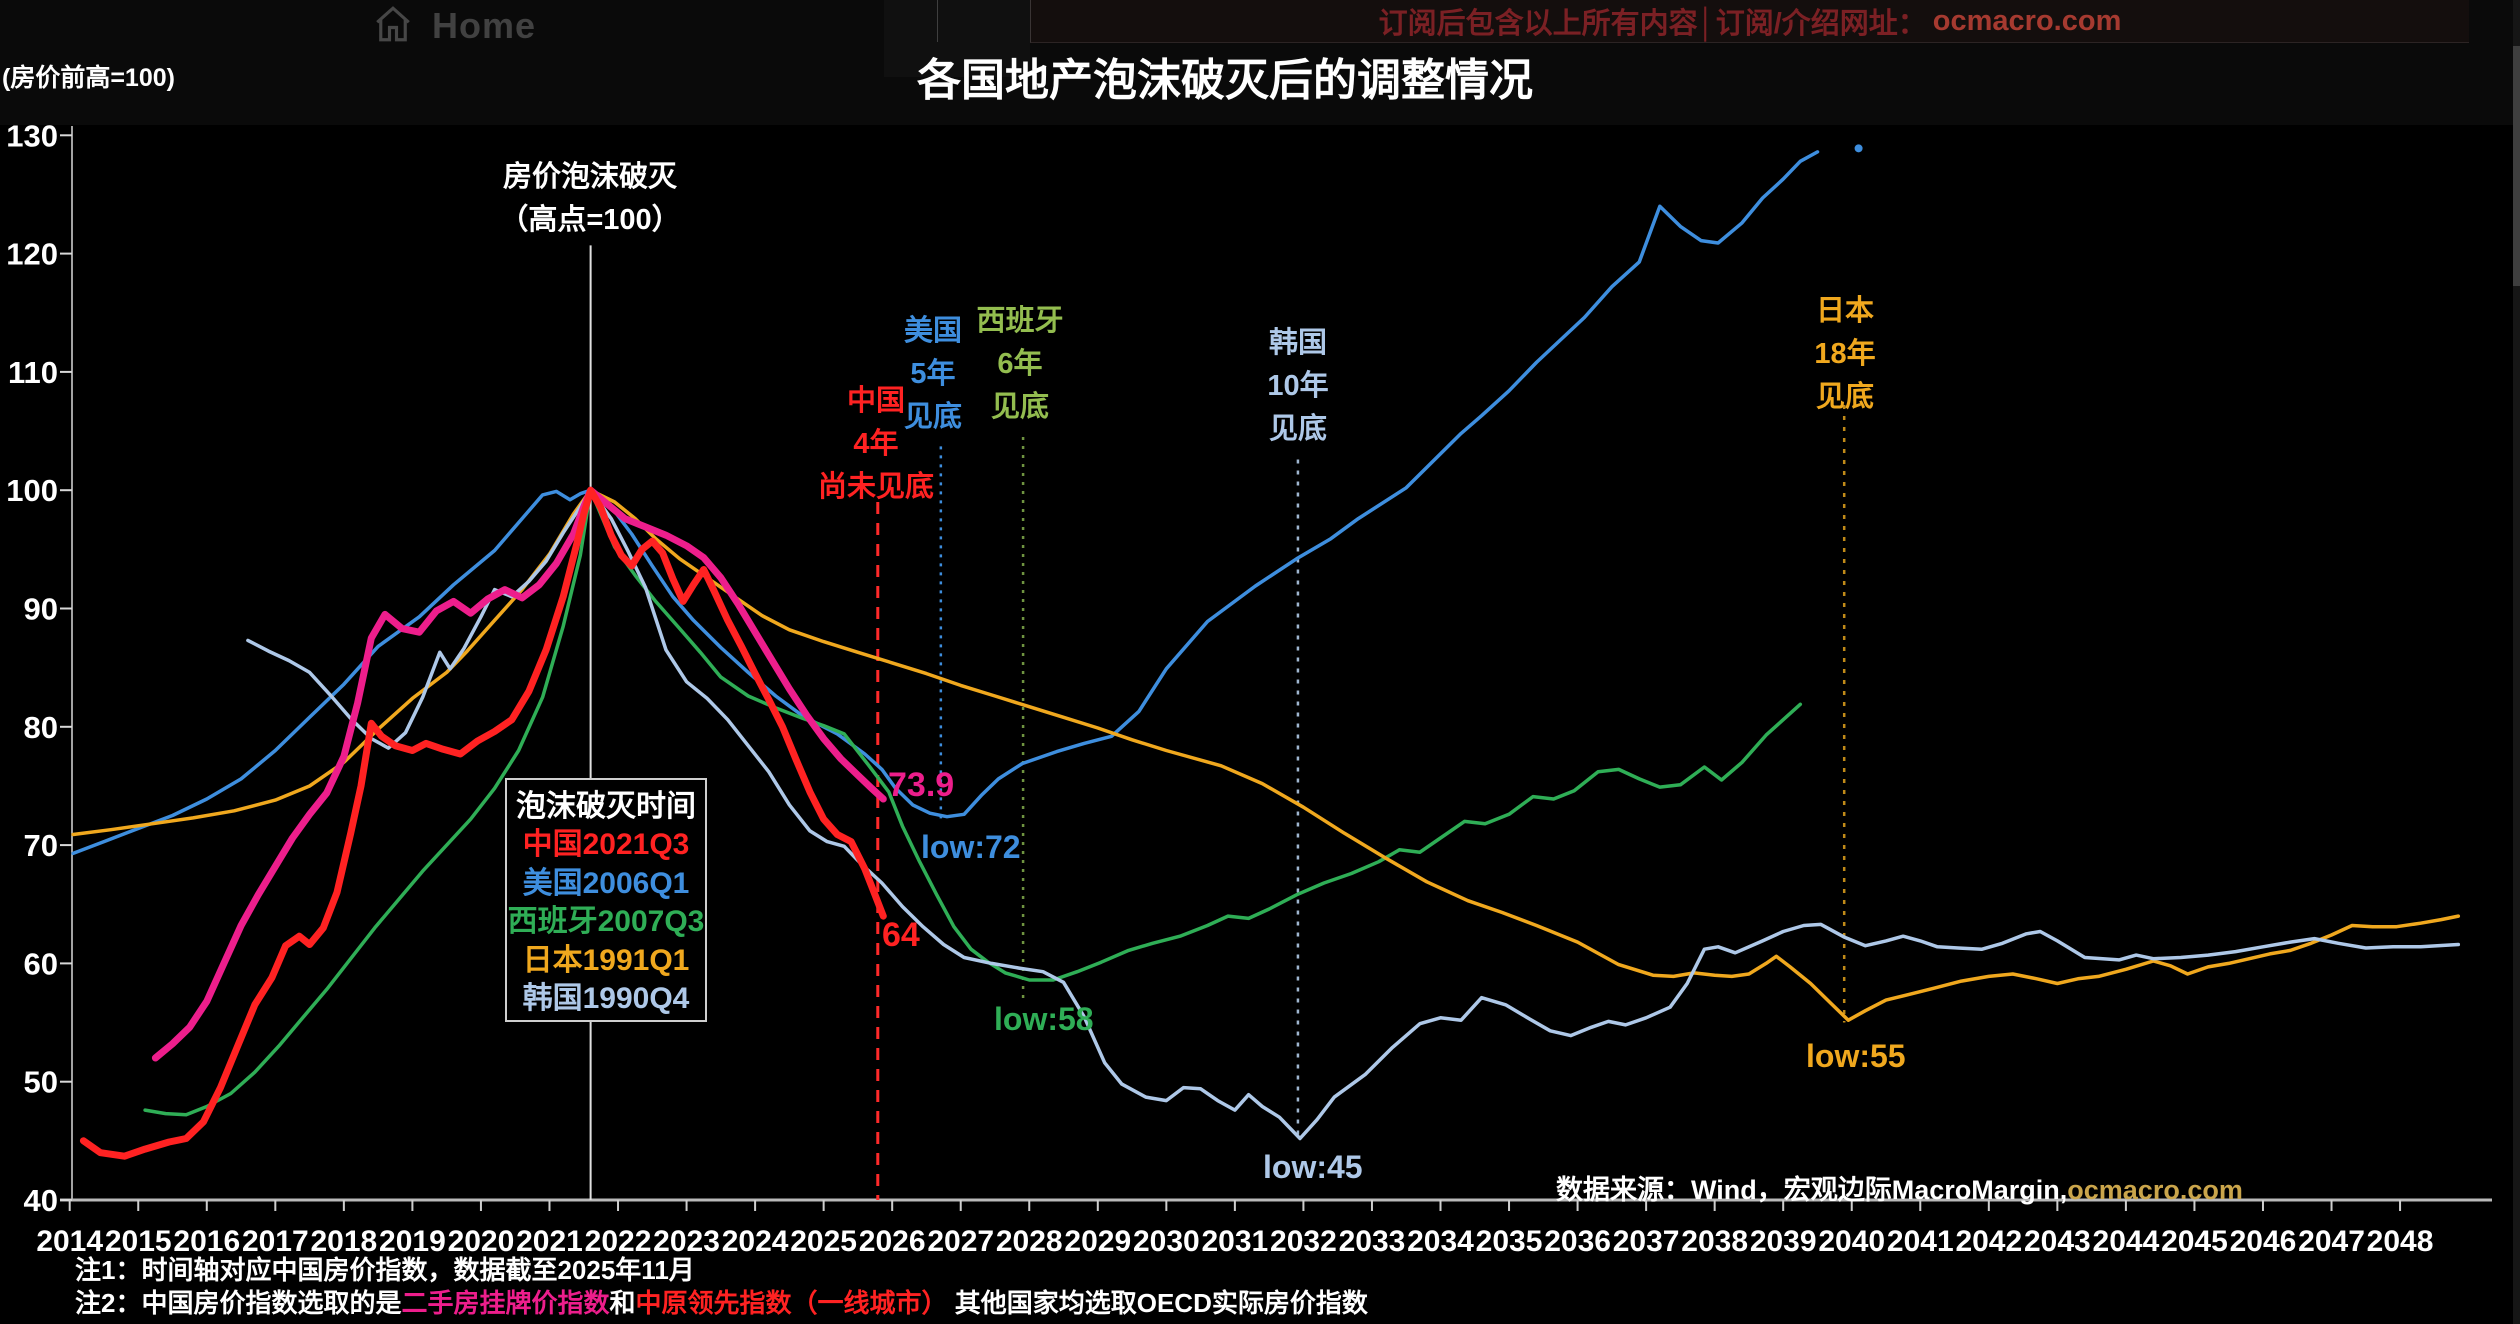 Image resolution: width=2520 pixels, height=1324 pixels. What do you see at coordinates (1225, 80) in the screenshot?
I see `chart-title: 各国地产泡沫破灭后的调整情况` at bounding box center [1225, 80].